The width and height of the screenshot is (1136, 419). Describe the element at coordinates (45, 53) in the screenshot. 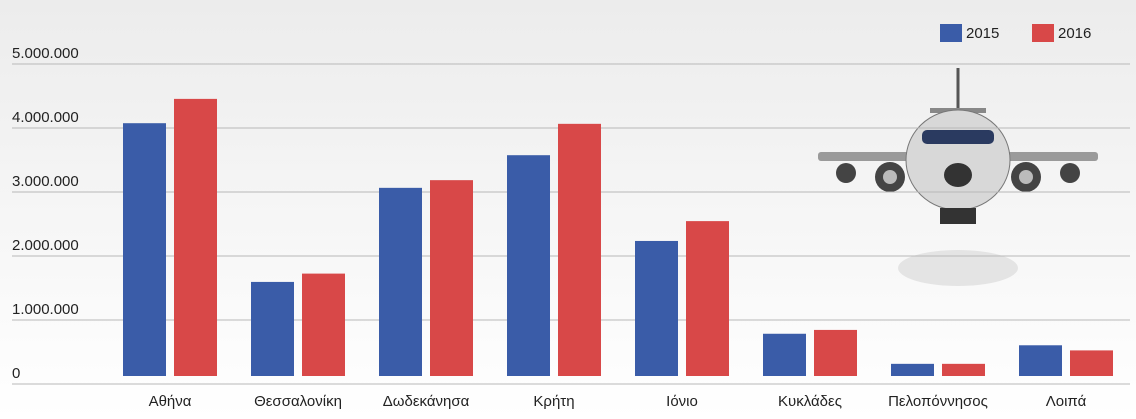

I see `y-tick-label: 5.000.000` at that location.